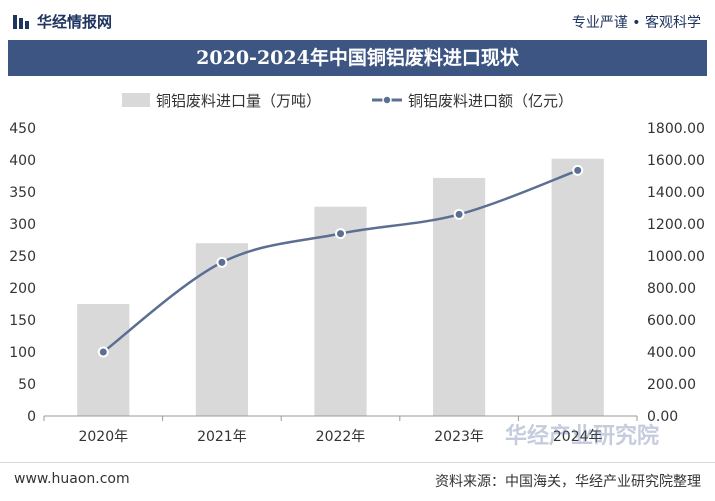 Image resolution: width=715 pixels, height=501 pixels. Describe the element at coordinates (21, 21) in the screenshot. I see `brand-logo-icon` at that location.